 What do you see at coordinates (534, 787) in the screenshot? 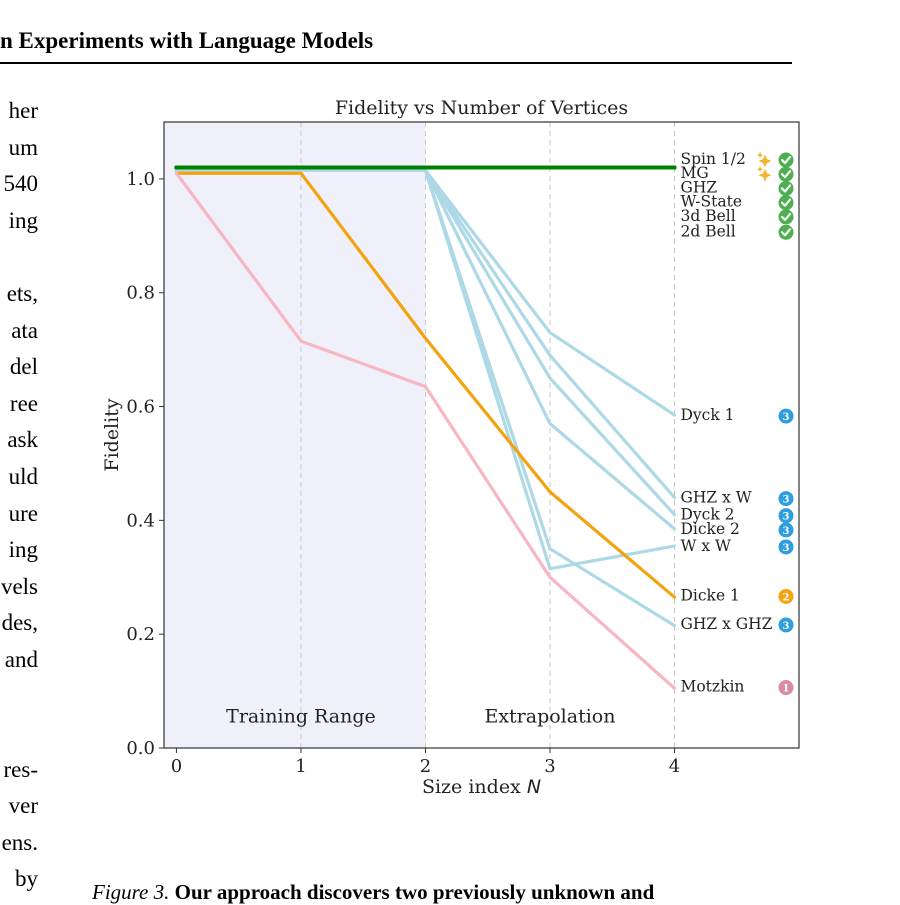
I see `x-axis-label-symbol: N` at bounding box center [534, 787].